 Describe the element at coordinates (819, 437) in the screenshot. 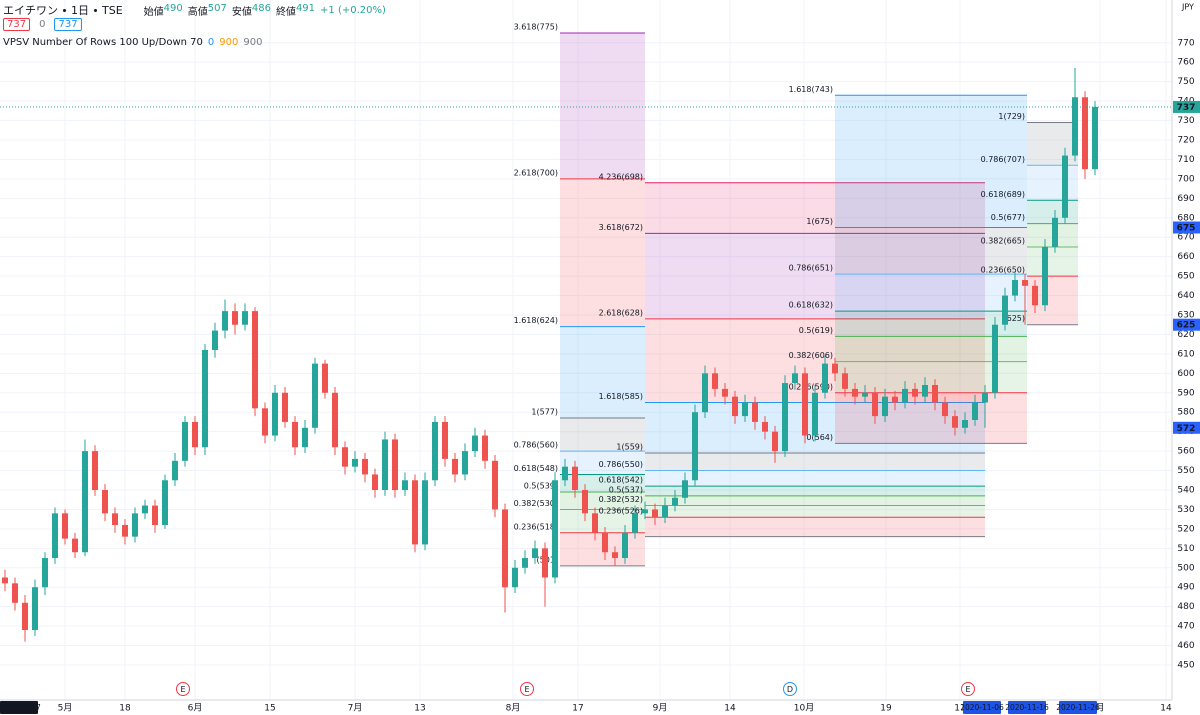

I see `fib-label: 0(564)` at that location.